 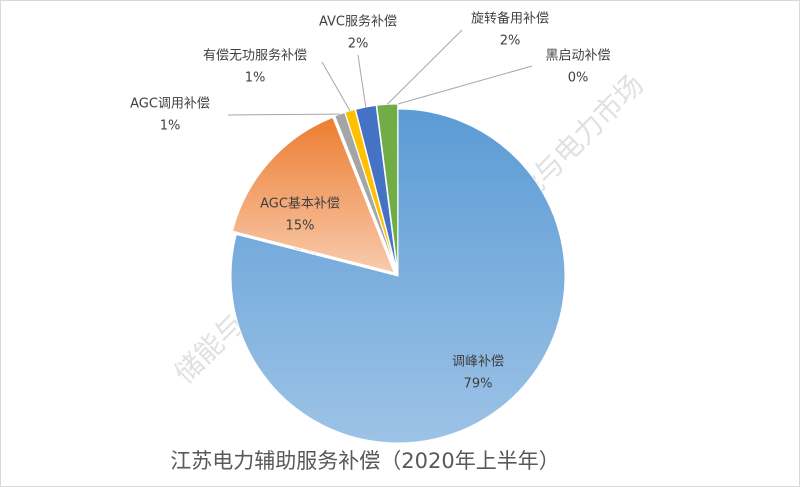 What do you see at coordinates (478, 384) in the screenshot?
I see `value-label: 79%` at bounding box center [478, 384].